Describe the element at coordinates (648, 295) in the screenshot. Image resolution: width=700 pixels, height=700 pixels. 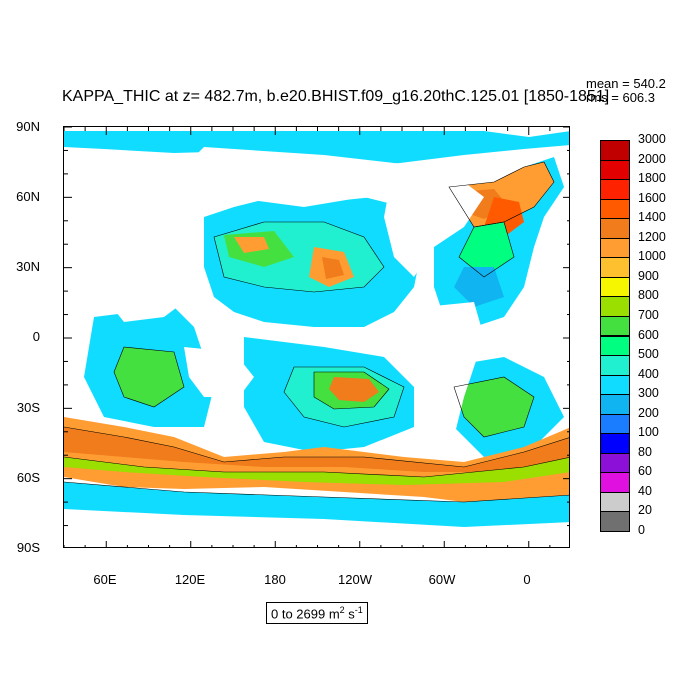
I see `colorbar-label: 800` at that location.